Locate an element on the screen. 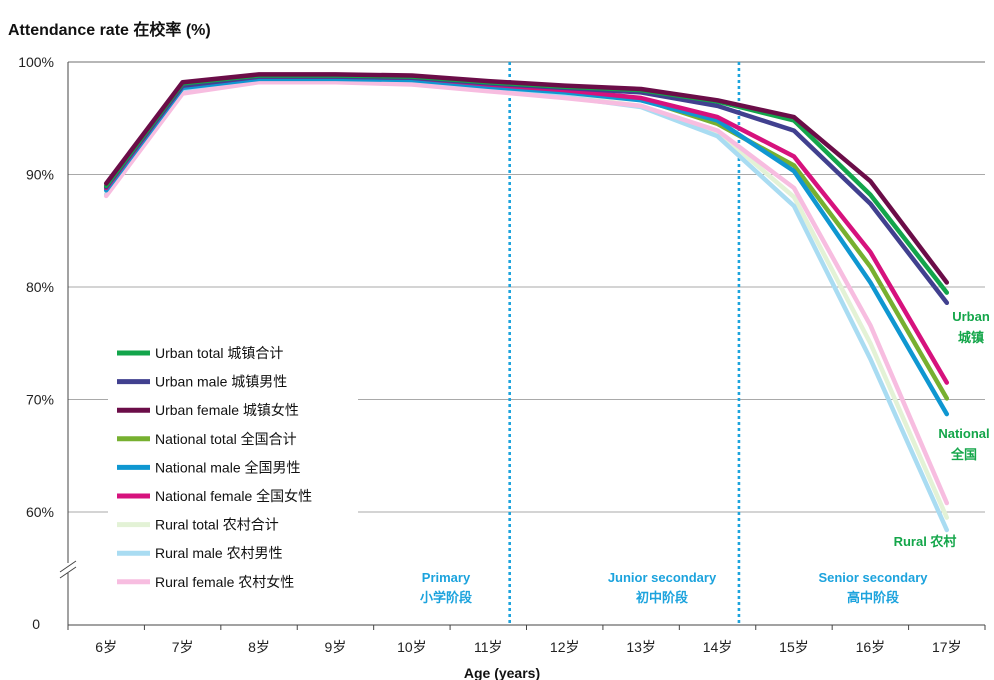 The width and height of the screenshot is (994, 680). legend-label: Urban total 城镇合计 is located at coordinates (219, 353).